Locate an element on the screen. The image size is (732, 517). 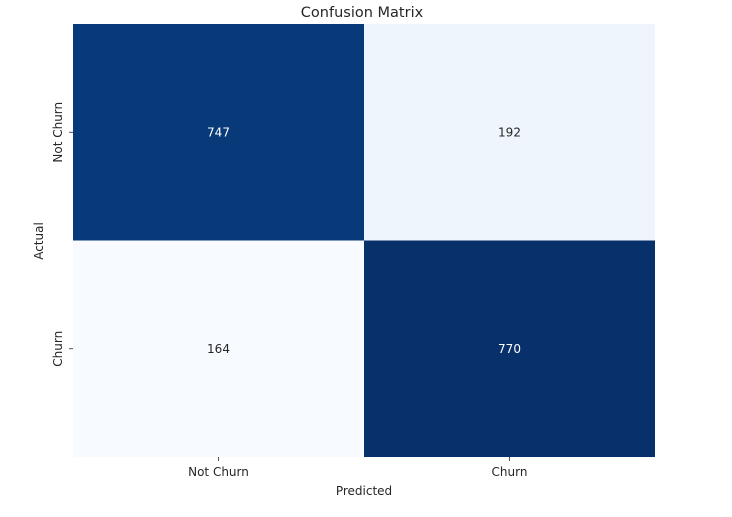
y-axis-label: Actual is located at coordinates (39, 241).